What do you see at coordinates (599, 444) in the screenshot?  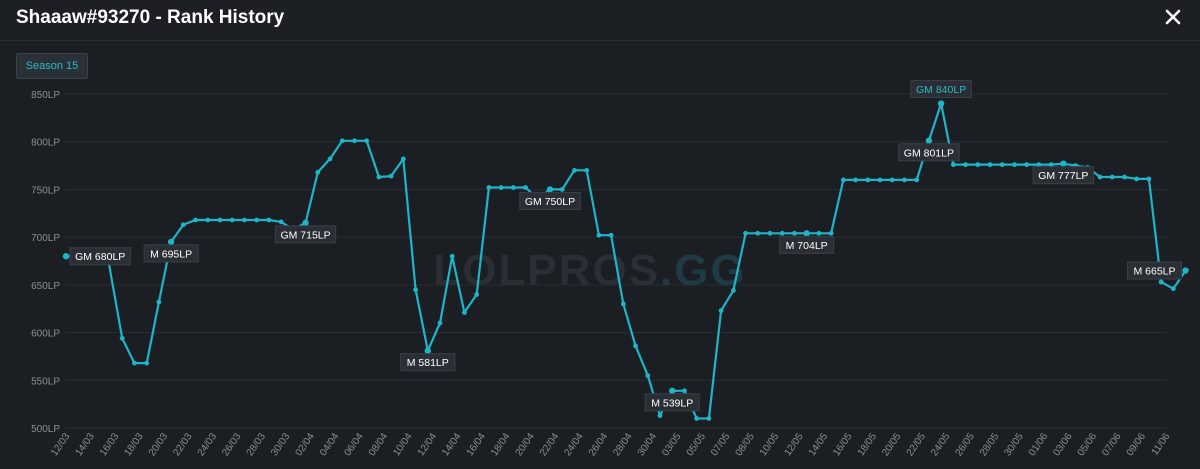 I see `x-tick-label: 26/04` at bounding box center [599, 444].